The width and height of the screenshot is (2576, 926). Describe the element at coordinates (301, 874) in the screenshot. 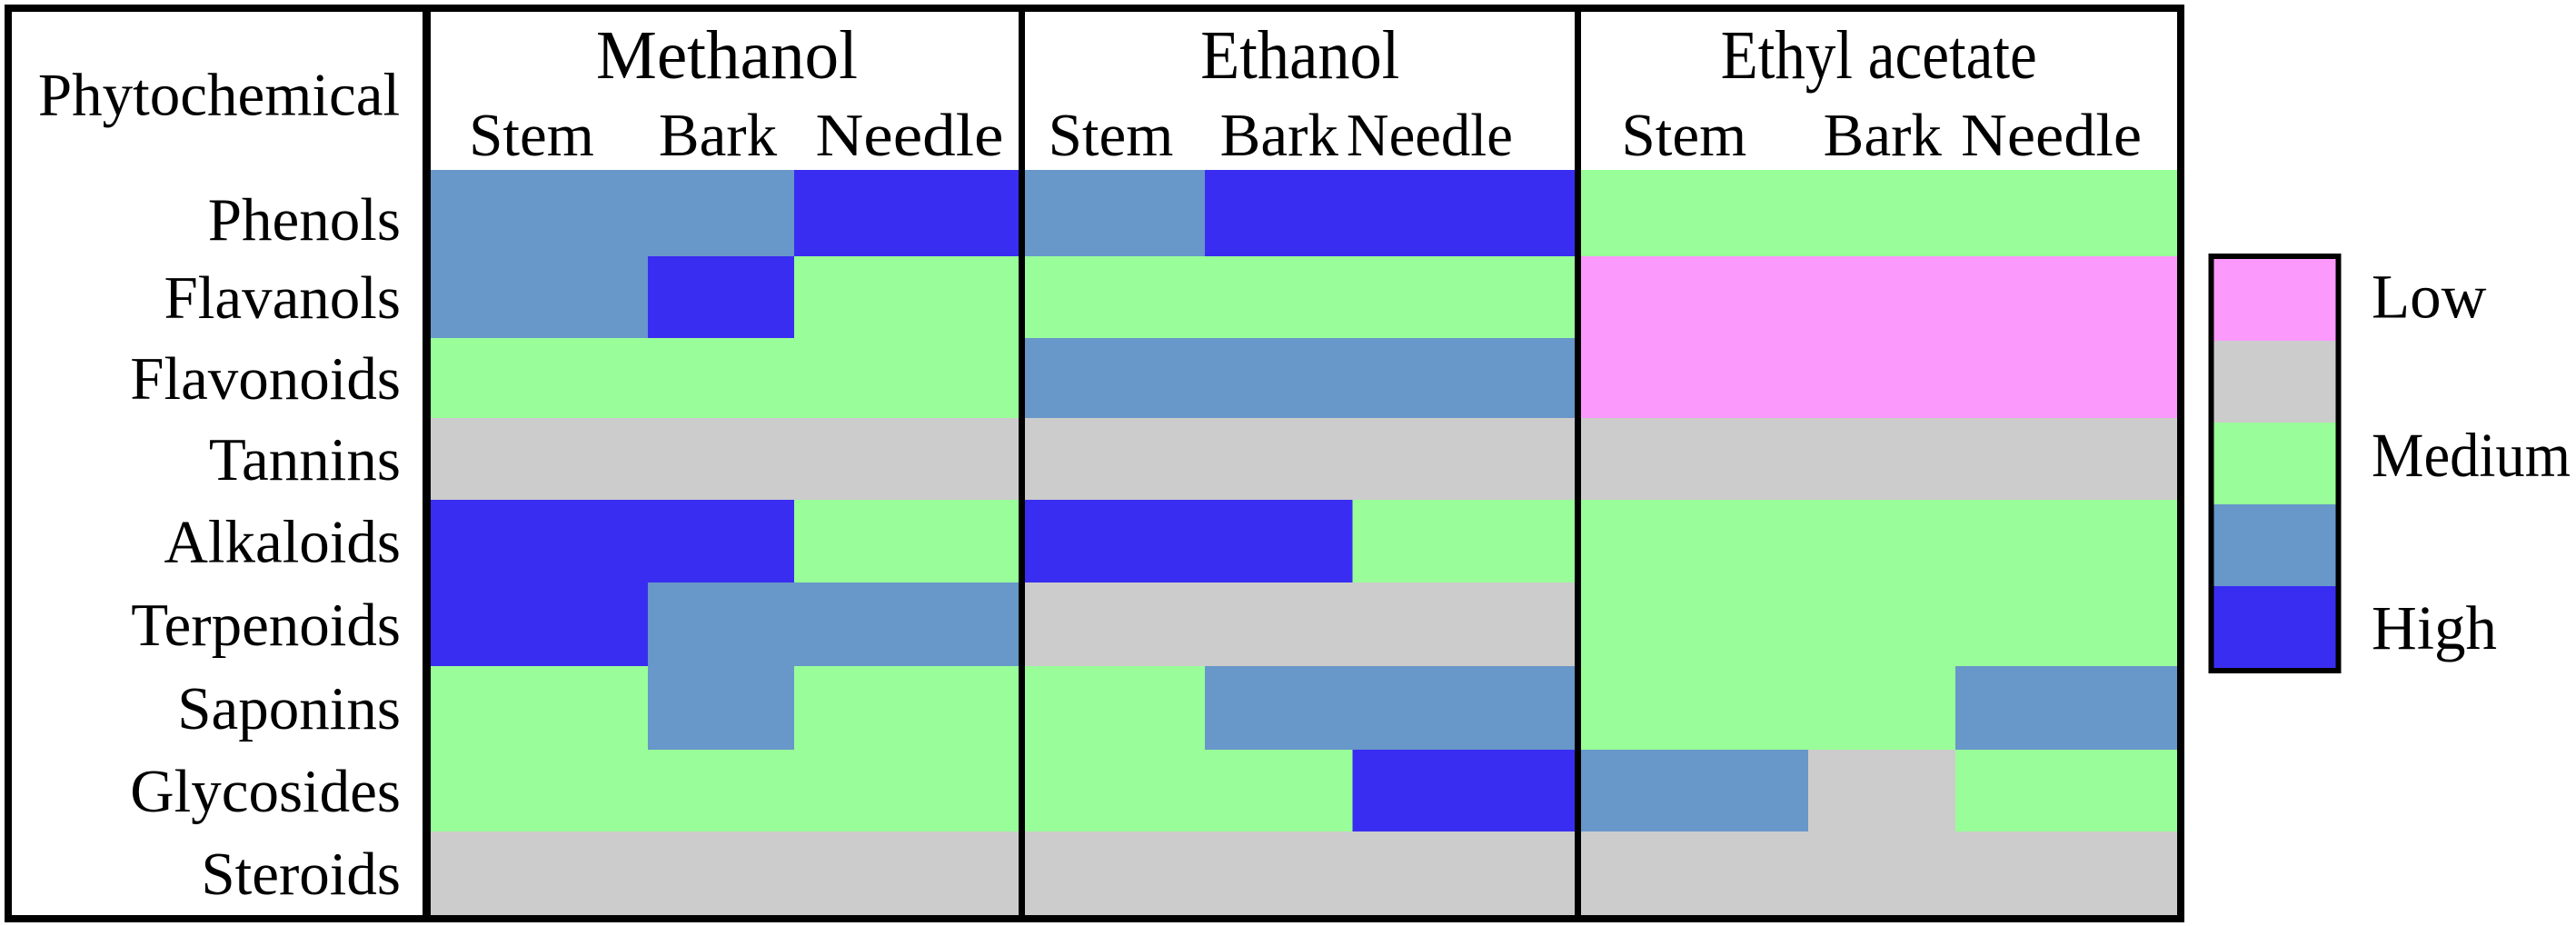

I see `svg-text: Steroids` at that location.